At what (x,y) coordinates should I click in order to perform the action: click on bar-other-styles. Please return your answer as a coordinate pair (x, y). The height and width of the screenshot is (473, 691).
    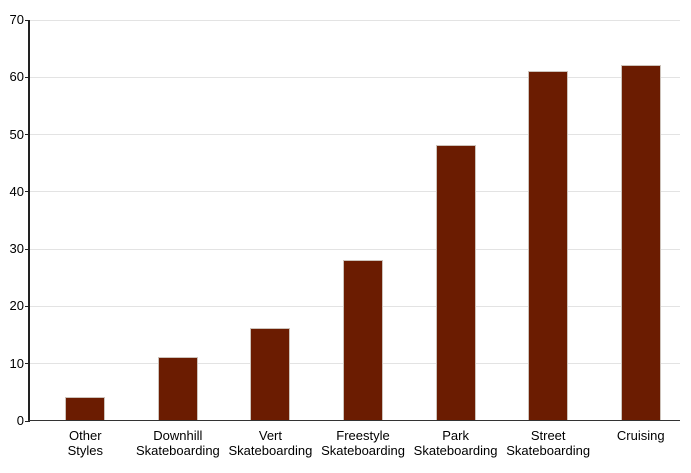
    Looking at the image, I should click on (85, 408).